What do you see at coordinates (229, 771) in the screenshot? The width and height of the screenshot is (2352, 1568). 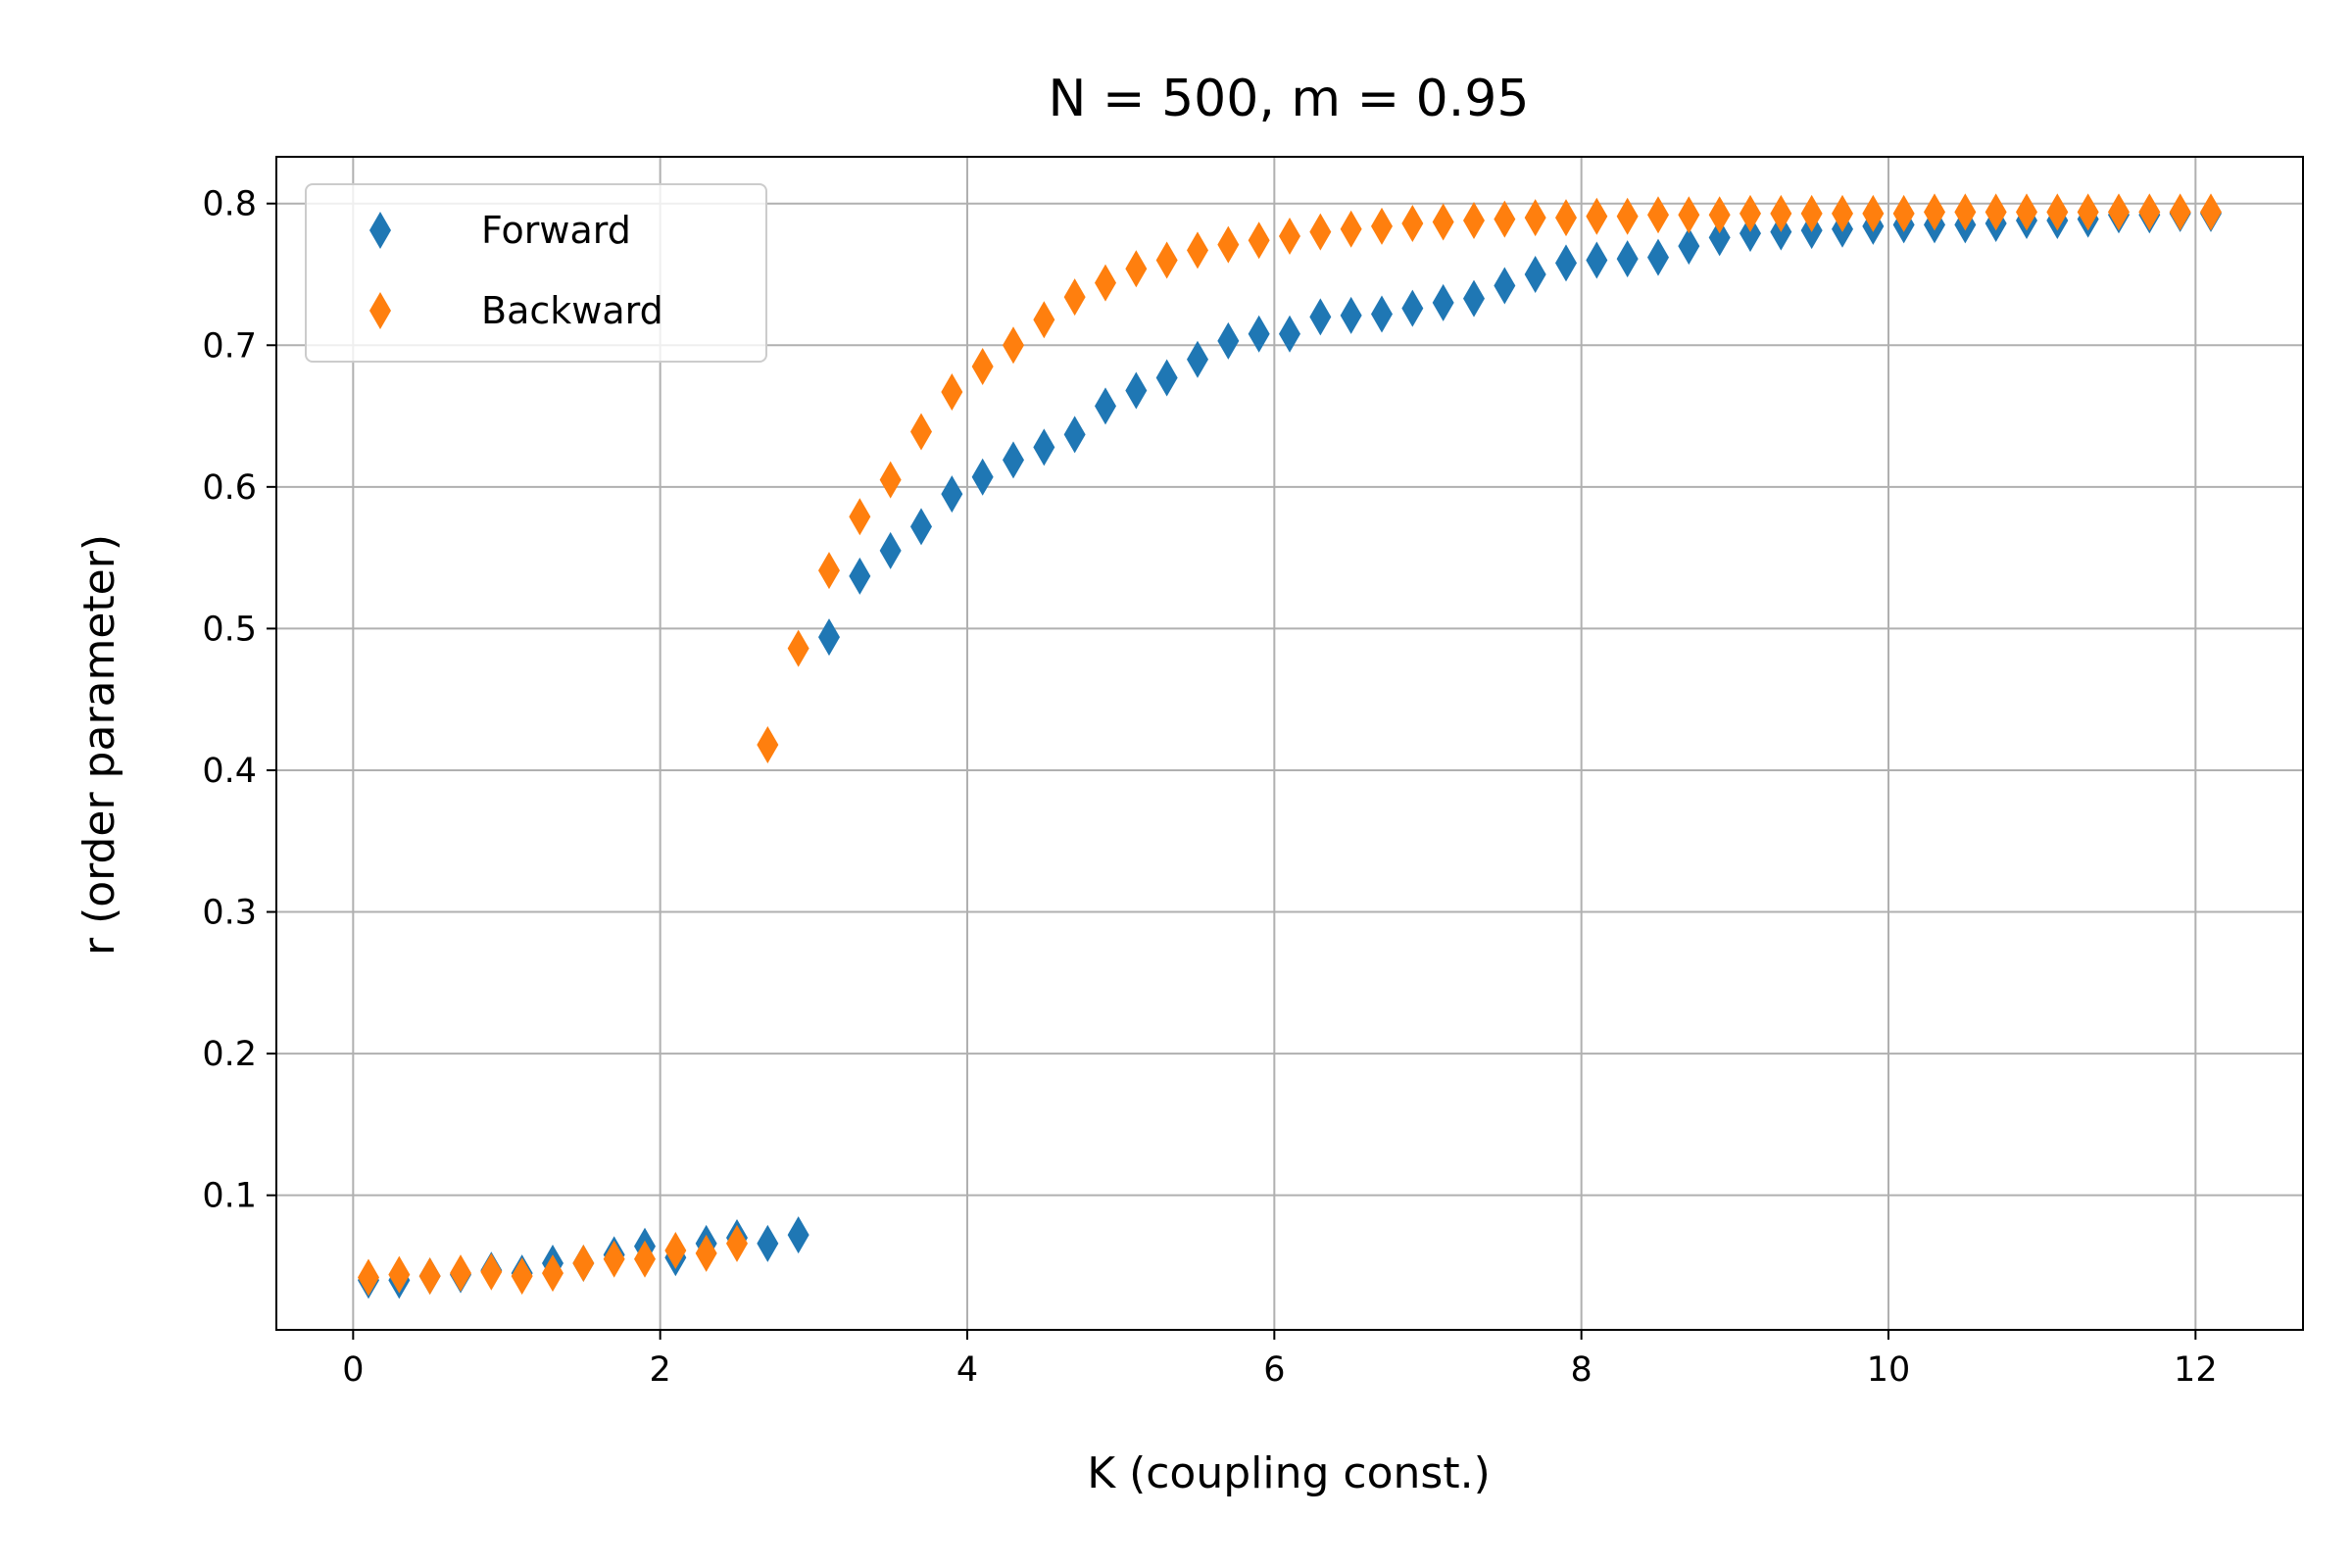 I see `y-tick-label: 0.4` at bounding box center [229, 771].